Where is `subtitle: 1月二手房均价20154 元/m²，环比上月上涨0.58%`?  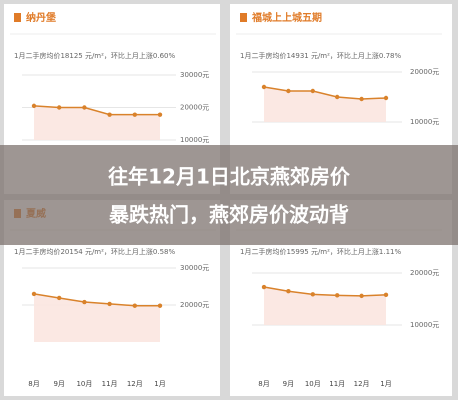
subtitle: 1月二手房均价20154 元/m²，环比上月上涨0.58% is located at coordinates (95, 251).